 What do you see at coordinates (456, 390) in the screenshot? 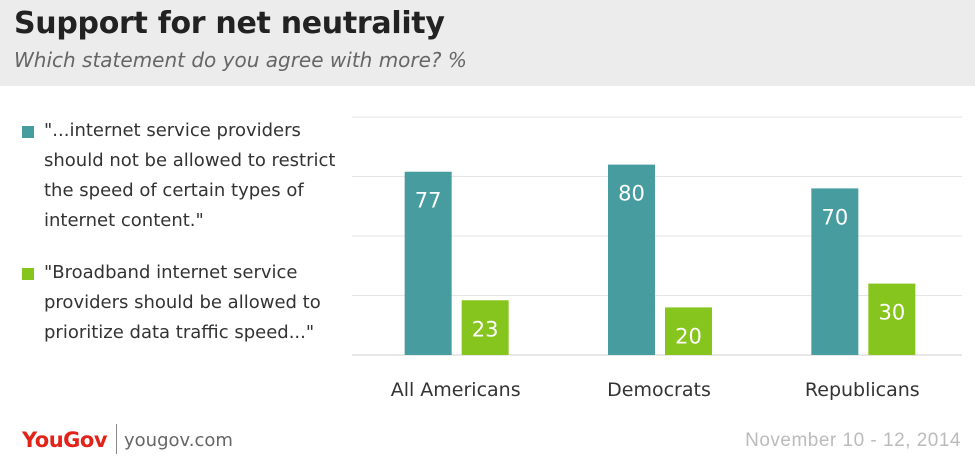
I see `x-tick-label: All Americans` at bounding box center [456, 390].